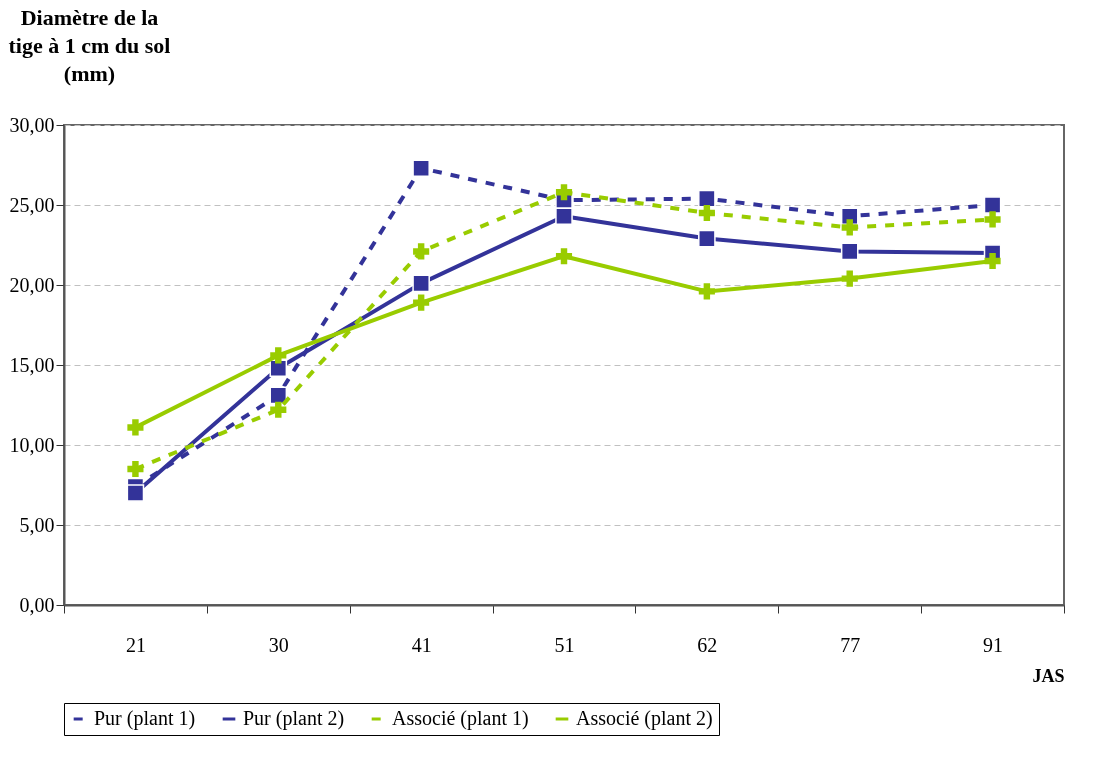 The height and width of the screenshot is (766, 1112). What do you see at coordinates (707, 644) in the screenshot?
I see `x-tick-label: 62` at bounding box center [707, 644].